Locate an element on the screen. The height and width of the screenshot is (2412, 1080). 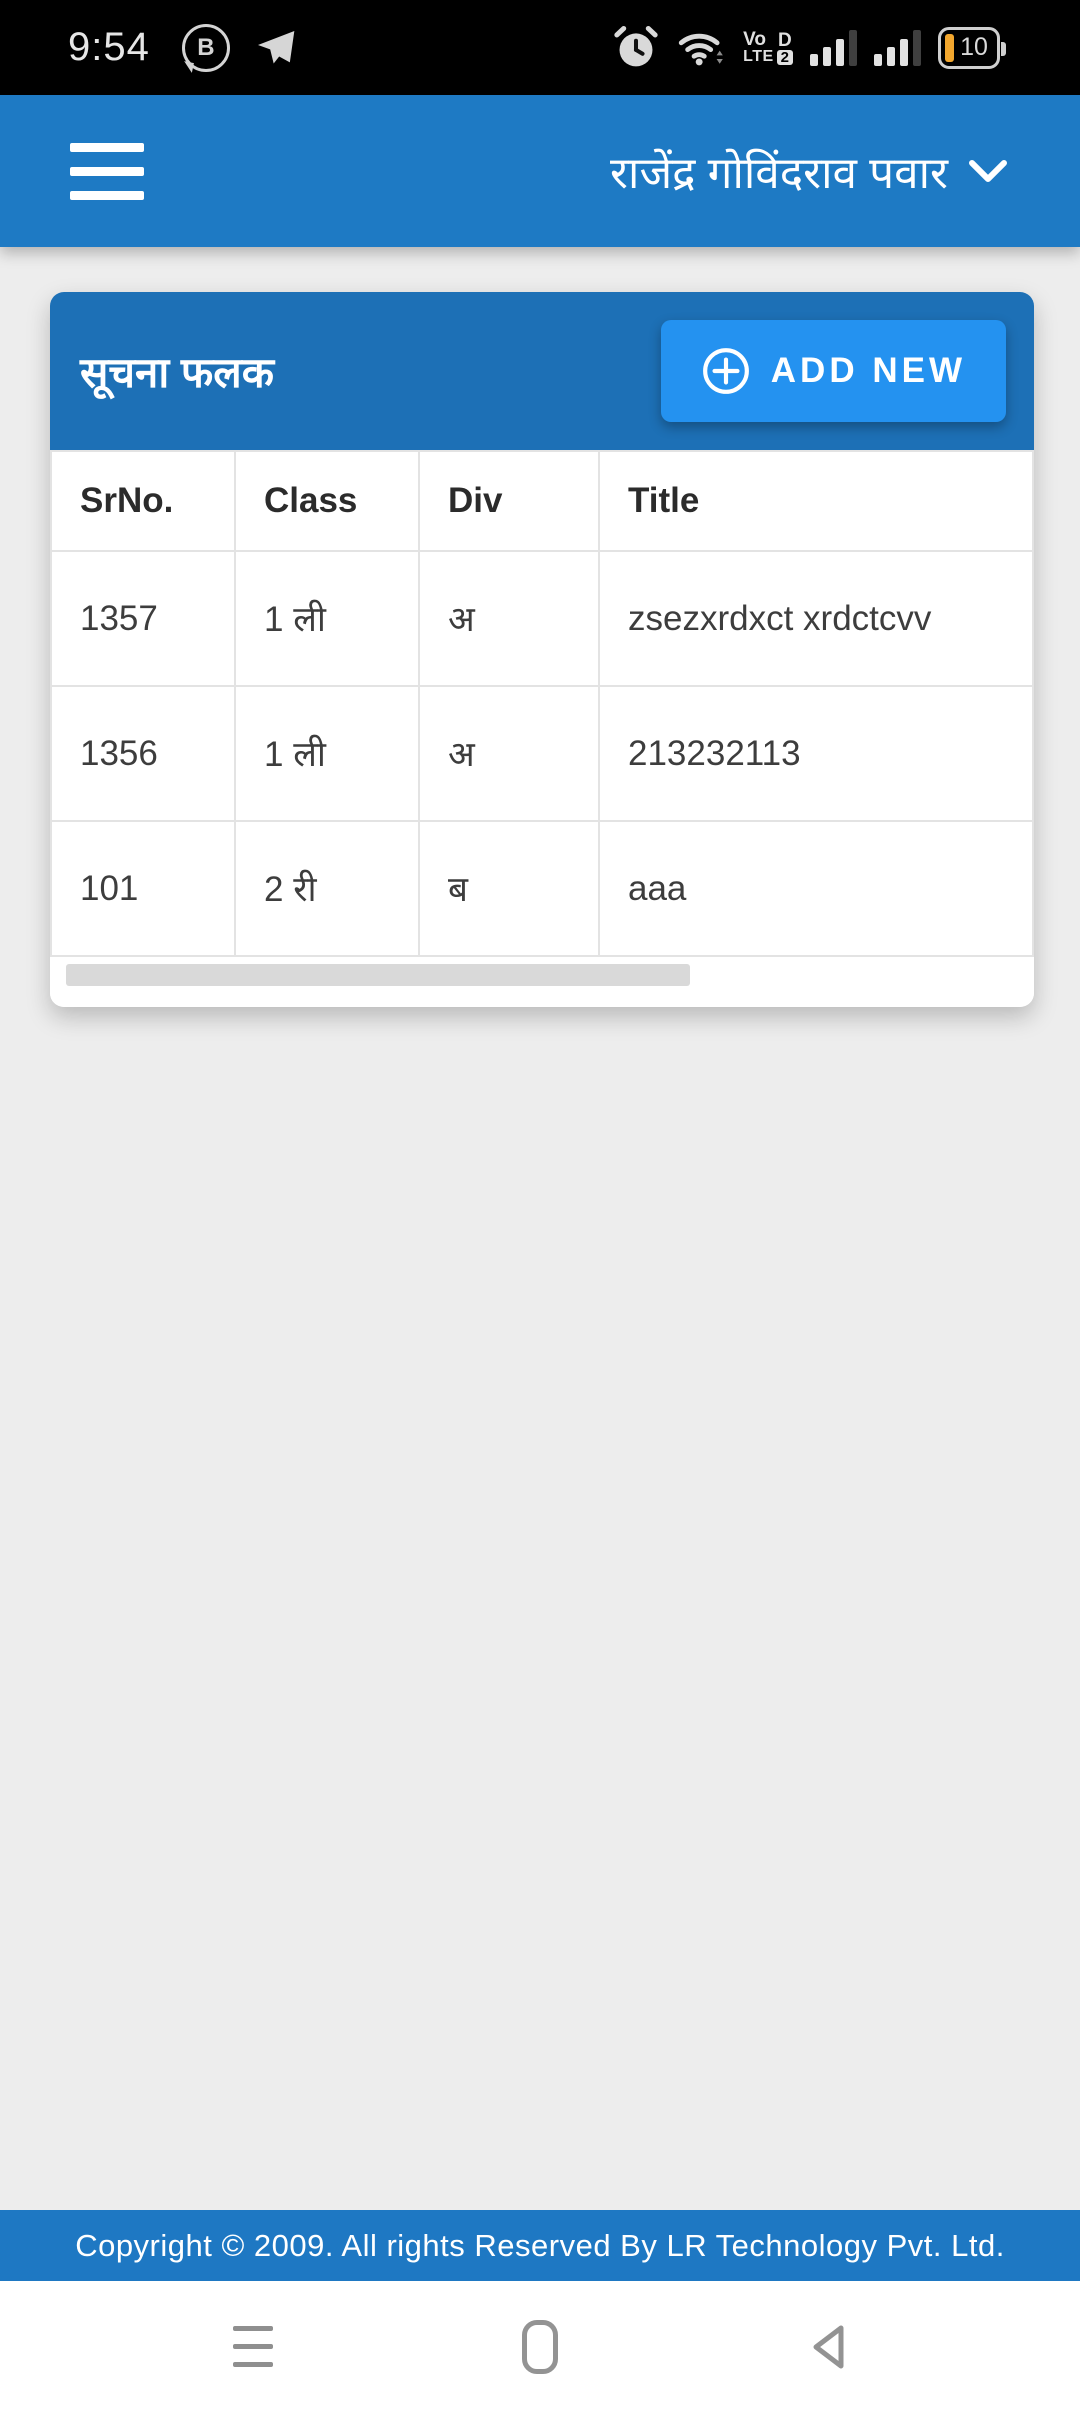
wifi-icon is located at coordinates (700, 49).